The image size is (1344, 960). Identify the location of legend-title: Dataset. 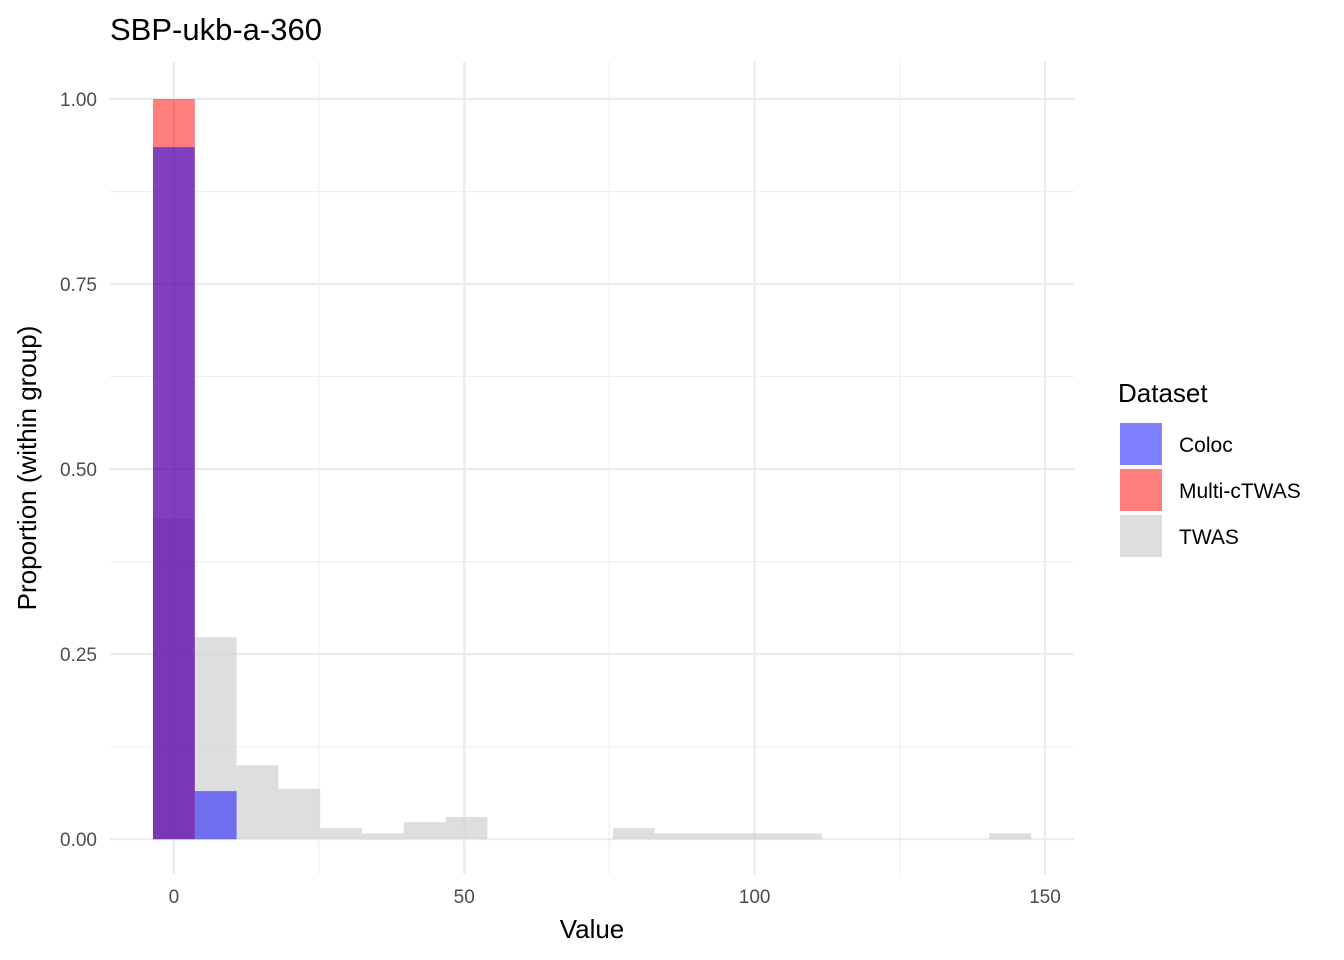
(1163, 393).